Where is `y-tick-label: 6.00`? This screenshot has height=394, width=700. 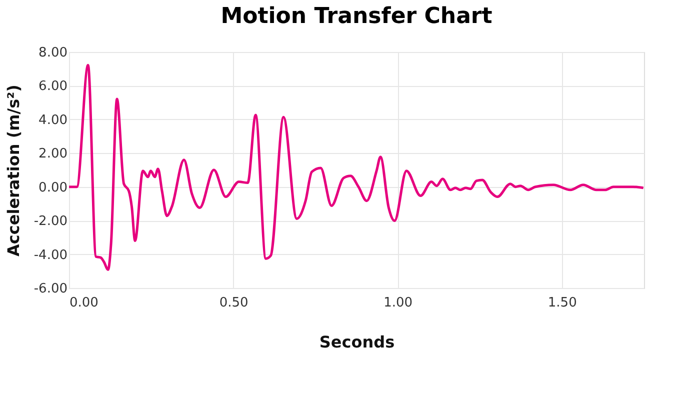
y-tick-label: 6.00 is located at coordinates (53, 86).